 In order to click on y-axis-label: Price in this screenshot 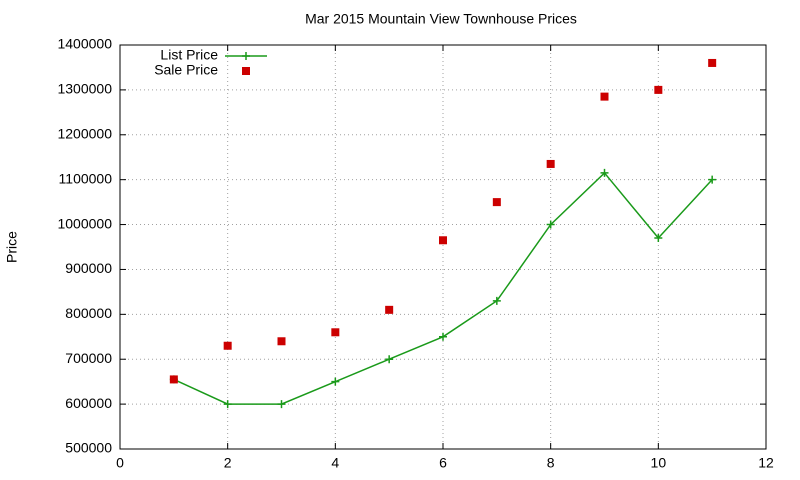, I will do `click(12, 247)`.